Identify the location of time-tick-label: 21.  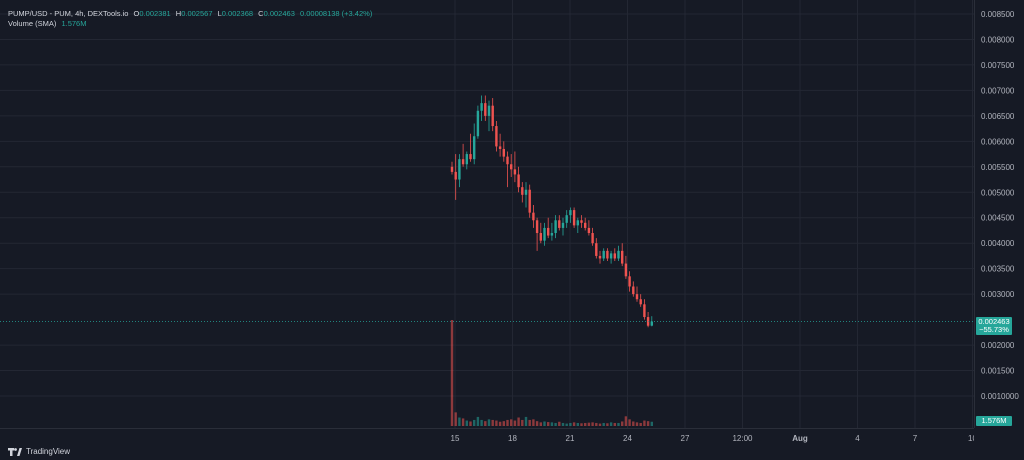
(570, 438).